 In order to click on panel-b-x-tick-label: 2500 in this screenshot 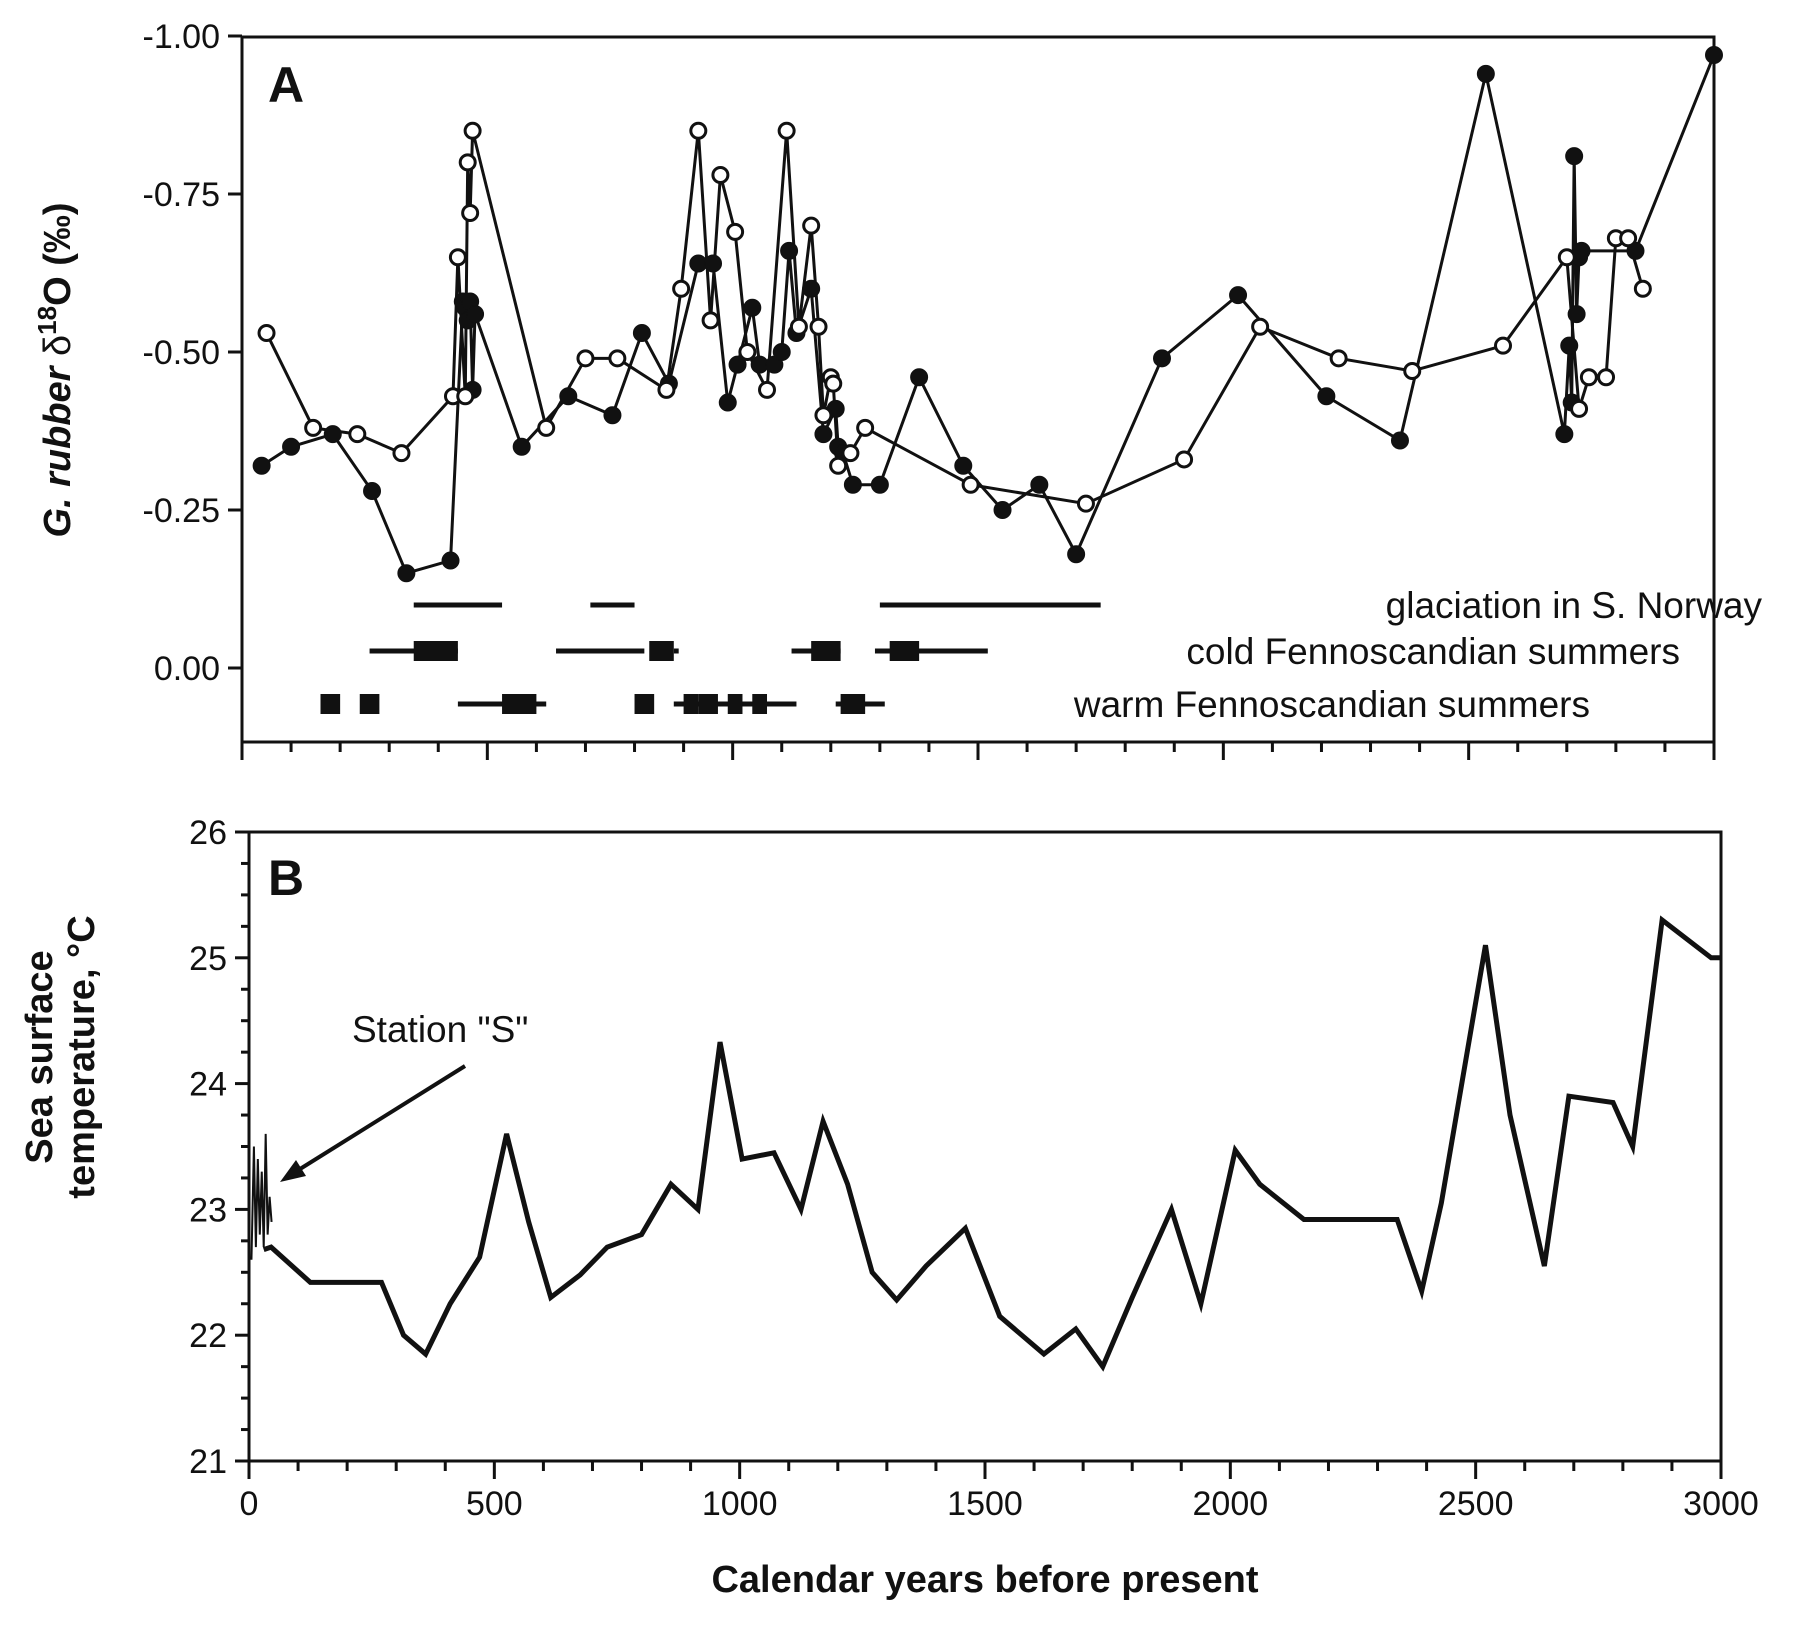, I will do `click(1476, 1504)`.